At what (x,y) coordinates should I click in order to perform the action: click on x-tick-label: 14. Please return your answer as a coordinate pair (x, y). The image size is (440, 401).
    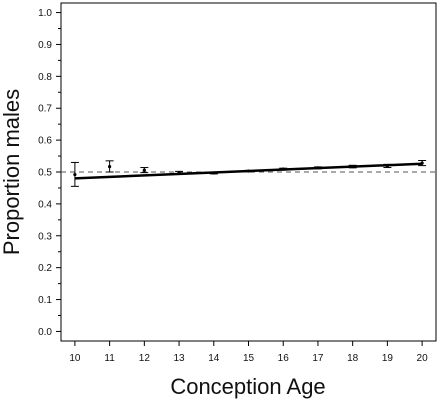
    Looking at the image, I should click on (214, 358).